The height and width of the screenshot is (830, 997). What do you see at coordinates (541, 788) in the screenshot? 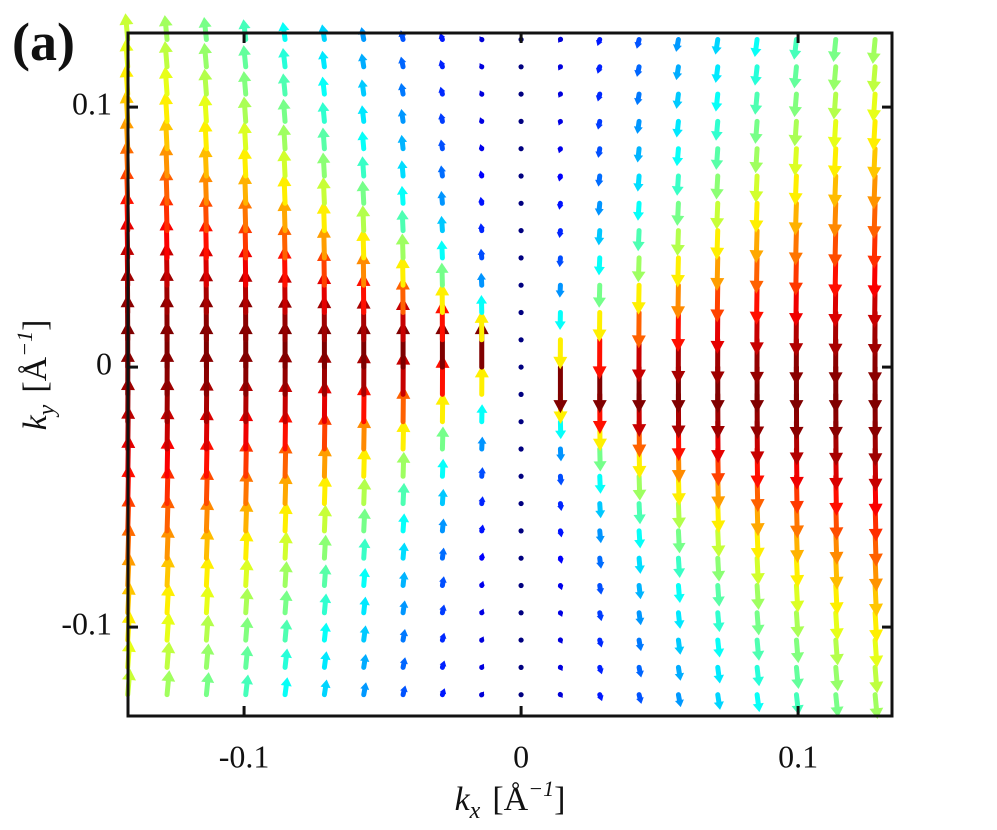
I see `x-label-sup: −1` at bounding box center [541, 788].